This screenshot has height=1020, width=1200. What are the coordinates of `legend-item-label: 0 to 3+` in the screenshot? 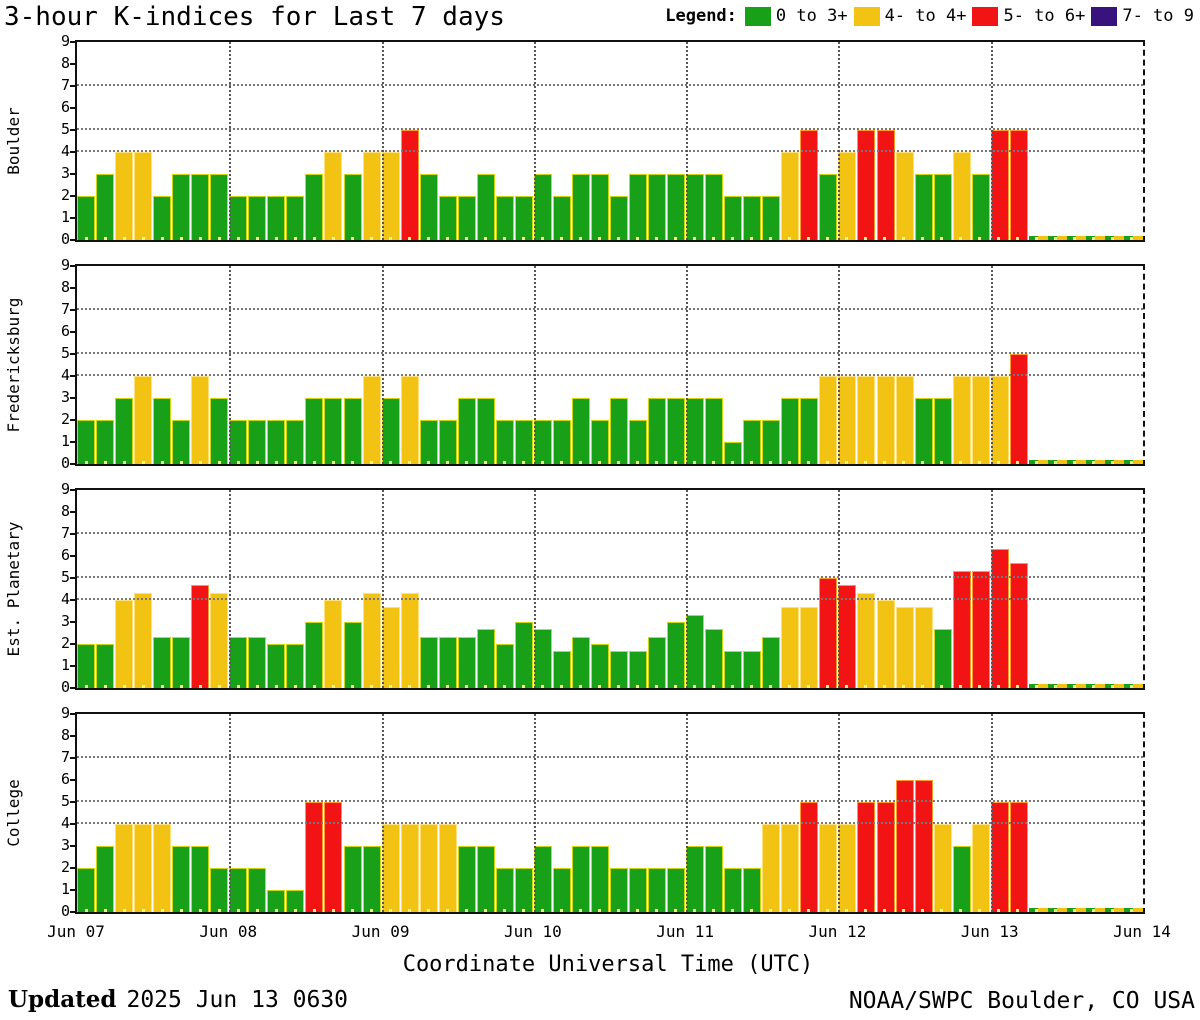 It's located at (811, 16).